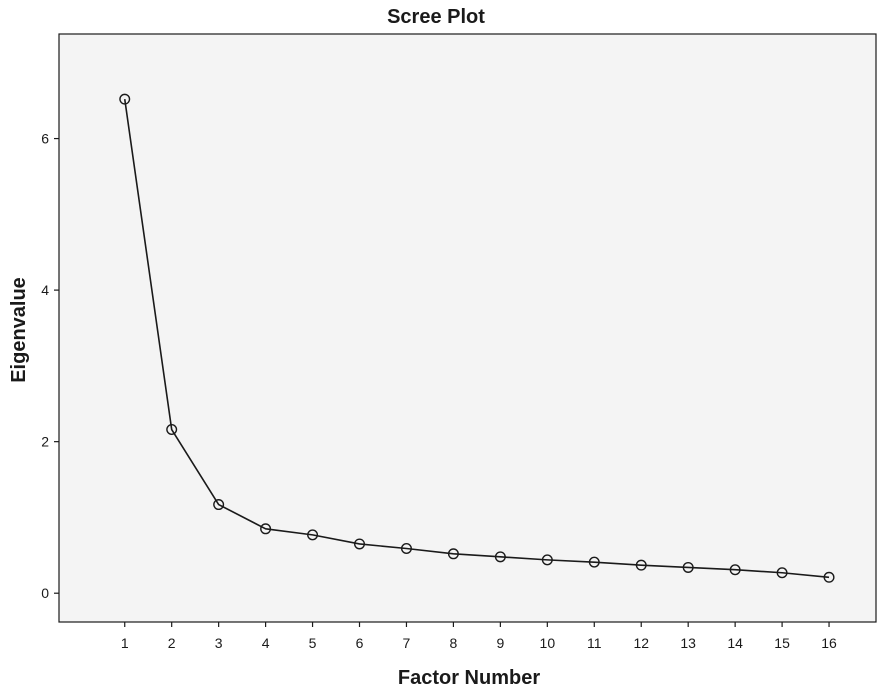 Image resolution: width=878 pixels, height=688 pixels. I want to click on x-tick-label: 4, so click(266, 643).